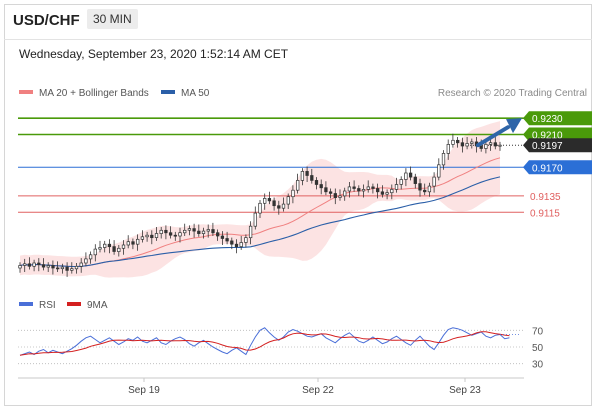 This screenshot has width=596, height=410. Describe the element at coordinates (512, 93) in the screenshot. I see `credit-text: Research © 2020 Trading Central` at that location.